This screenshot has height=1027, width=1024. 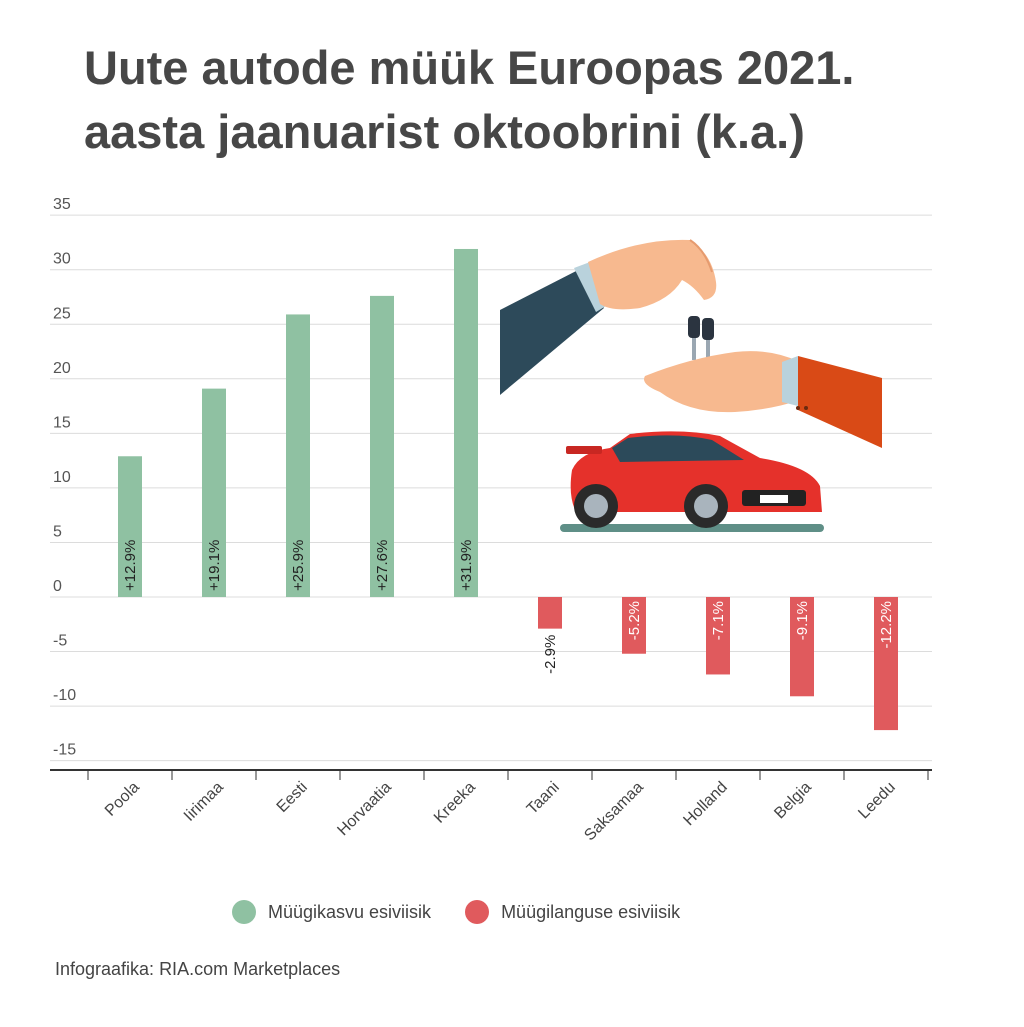 What do you see at coordinates (62, 422) in the screenshot?
I see `y-tick-label: 15` at bounding box center [62, 422].